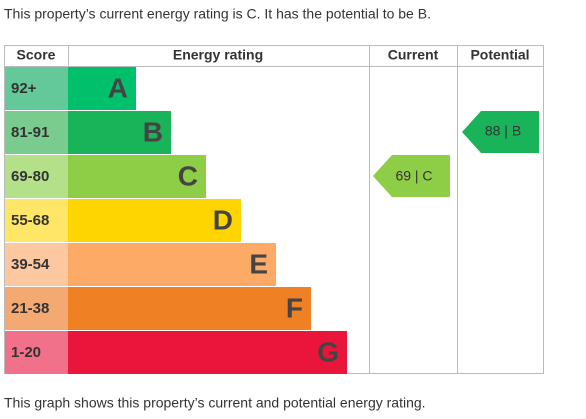  Describe the element at coordinates (188, 175) in the screenshot. I see `rating-letter: C` at that location.